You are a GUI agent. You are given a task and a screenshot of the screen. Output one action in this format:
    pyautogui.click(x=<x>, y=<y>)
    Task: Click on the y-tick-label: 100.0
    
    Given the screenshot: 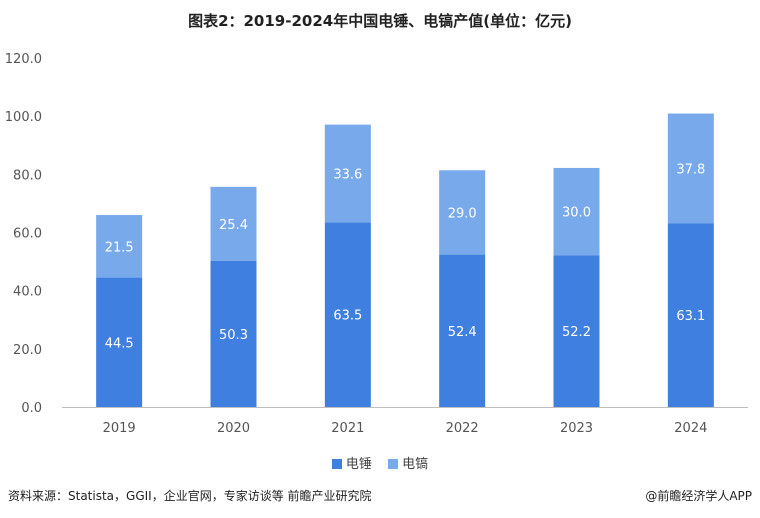 What is the action you would take?
    pyautogui.click(x=23, y=117)
    